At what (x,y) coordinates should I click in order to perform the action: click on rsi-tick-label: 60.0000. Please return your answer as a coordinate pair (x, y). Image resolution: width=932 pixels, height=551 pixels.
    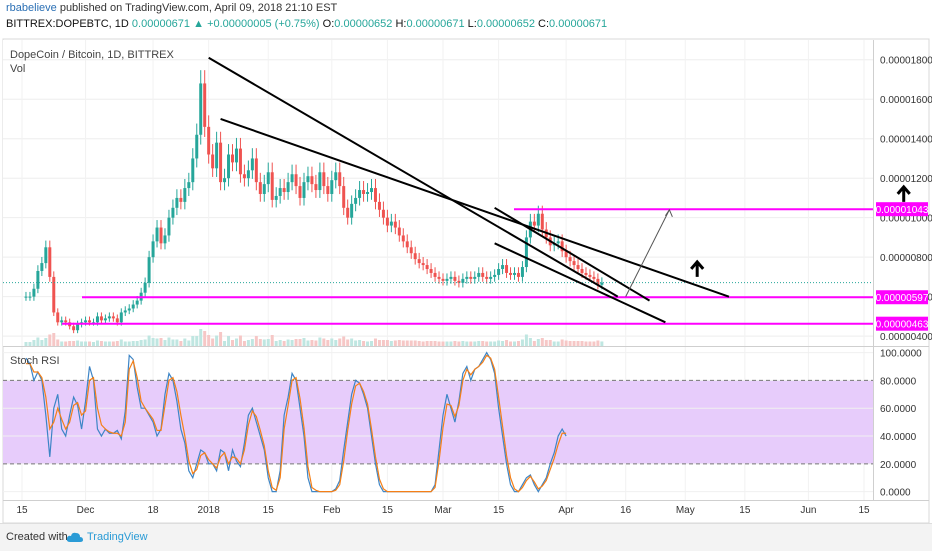
    Looking at the image, I should click on (898, 409).